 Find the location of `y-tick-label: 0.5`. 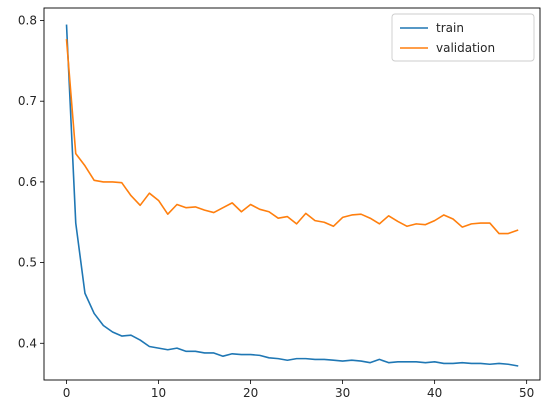

y-tick-label: 0.5 is located at coordinates (27, 263).